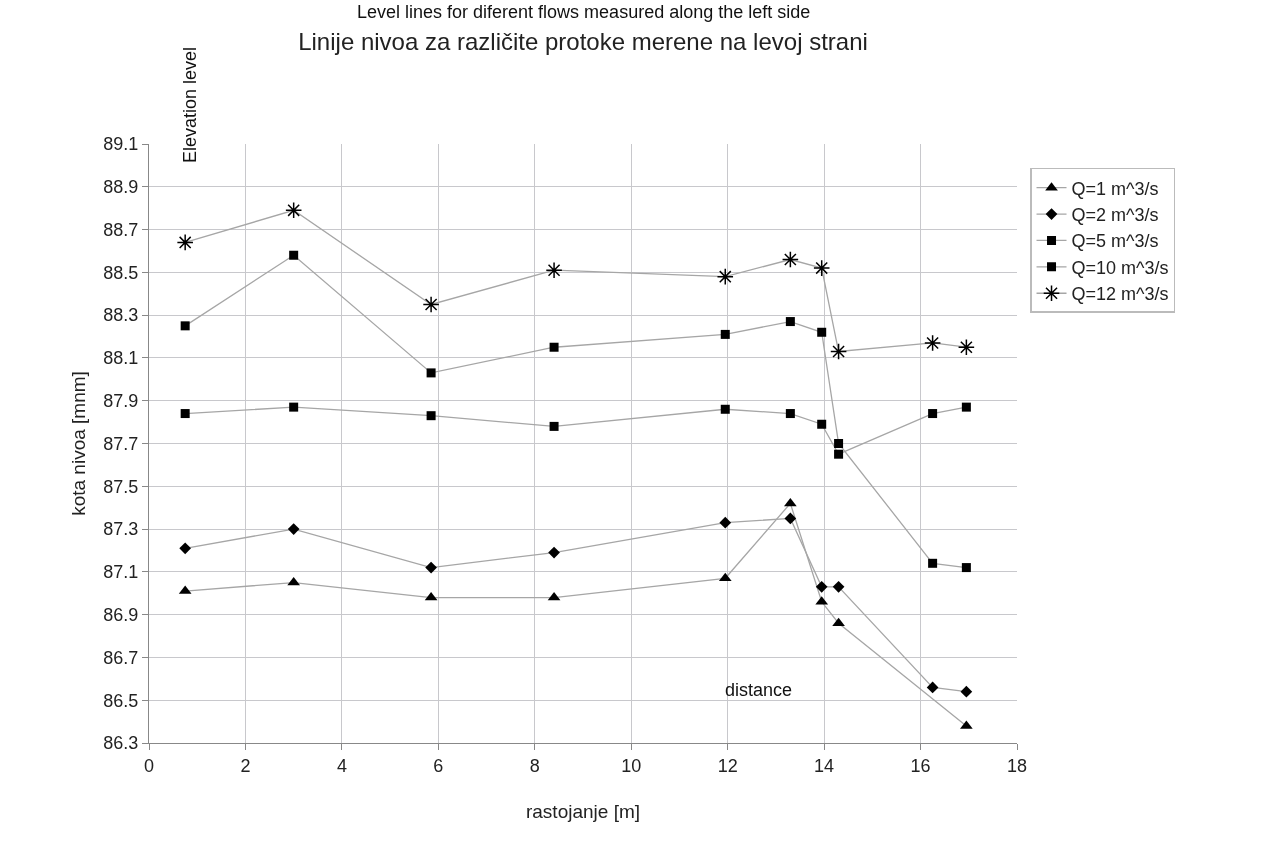 The width and height of the screenshot is (1262, 860). What do you see at coordinates (245, 765) in the screenshot?
I see `x-tick-label: 2` at bounding box center [245, 765].